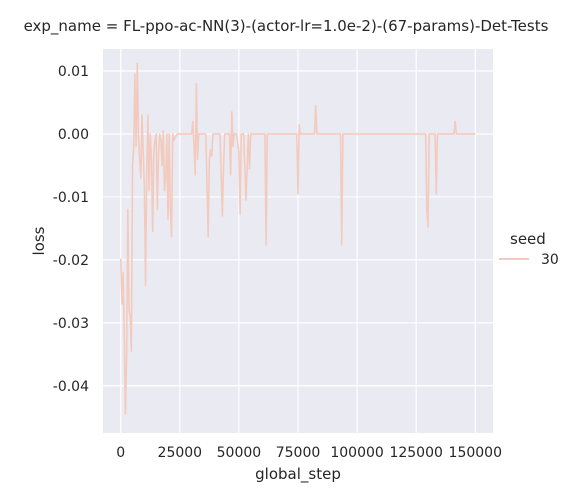 The image size is (572, 504). What do you see at coordinates (71, 324) in the screenshot?
I see `y-tick-label: -0.03` at bounding box center [71, 324].